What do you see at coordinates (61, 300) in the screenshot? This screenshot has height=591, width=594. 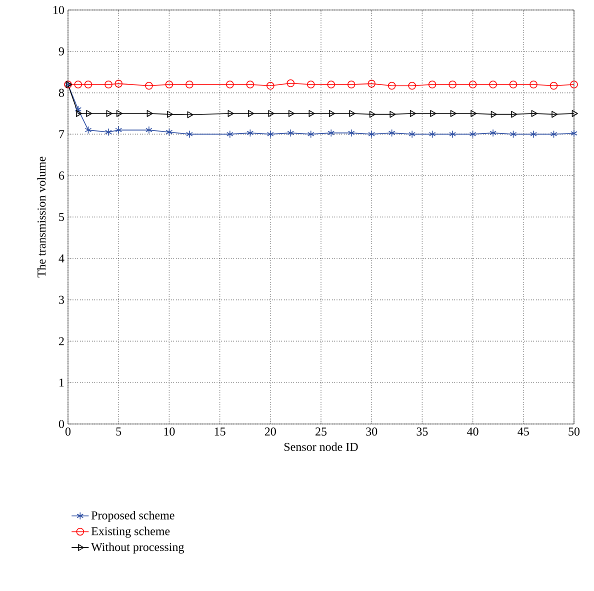 I see `y-tick-label: 3` at bounding box center [61, 300].